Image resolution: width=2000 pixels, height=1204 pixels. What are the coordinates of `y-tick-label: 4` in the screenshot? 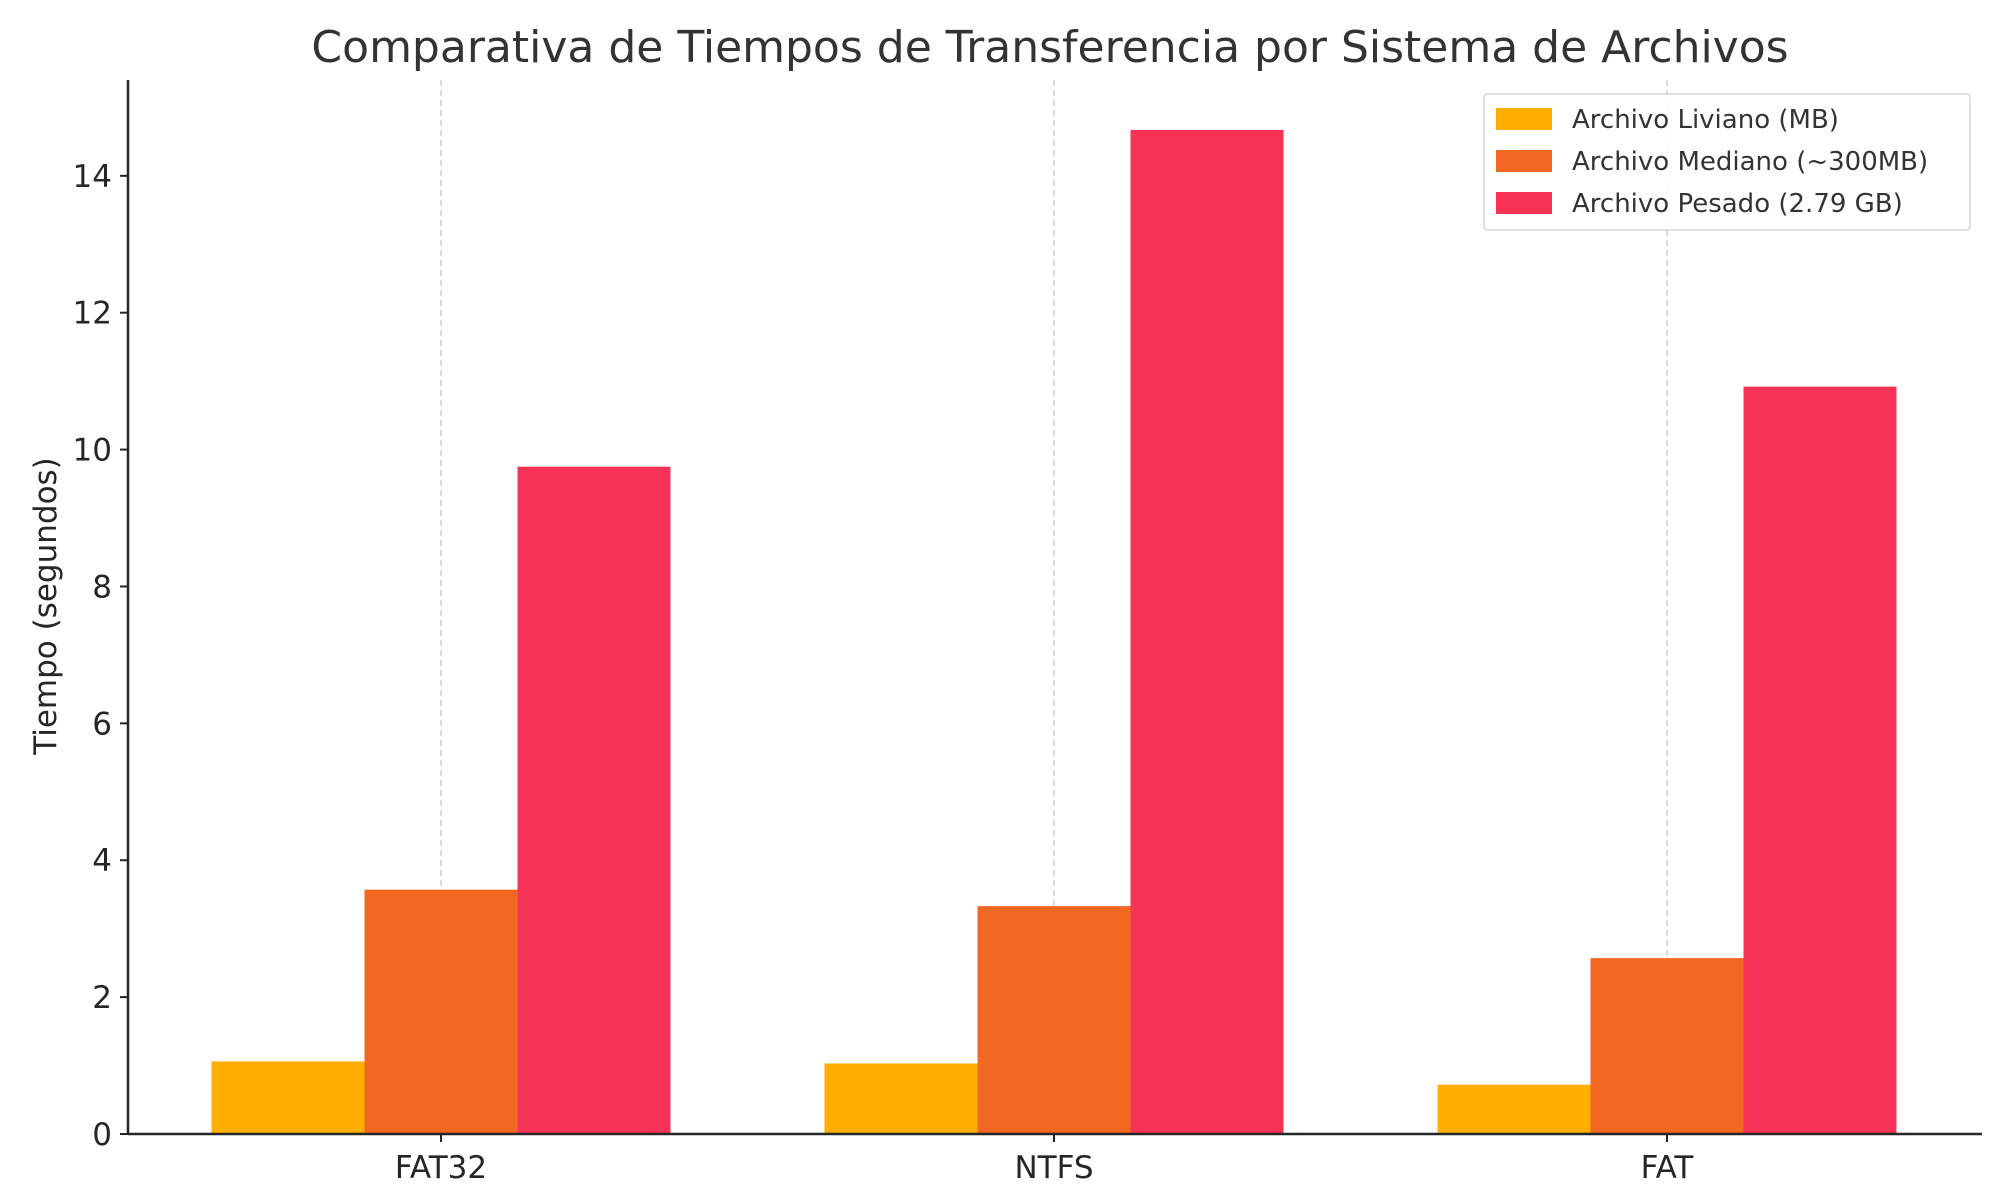 It's located at (102, 861).